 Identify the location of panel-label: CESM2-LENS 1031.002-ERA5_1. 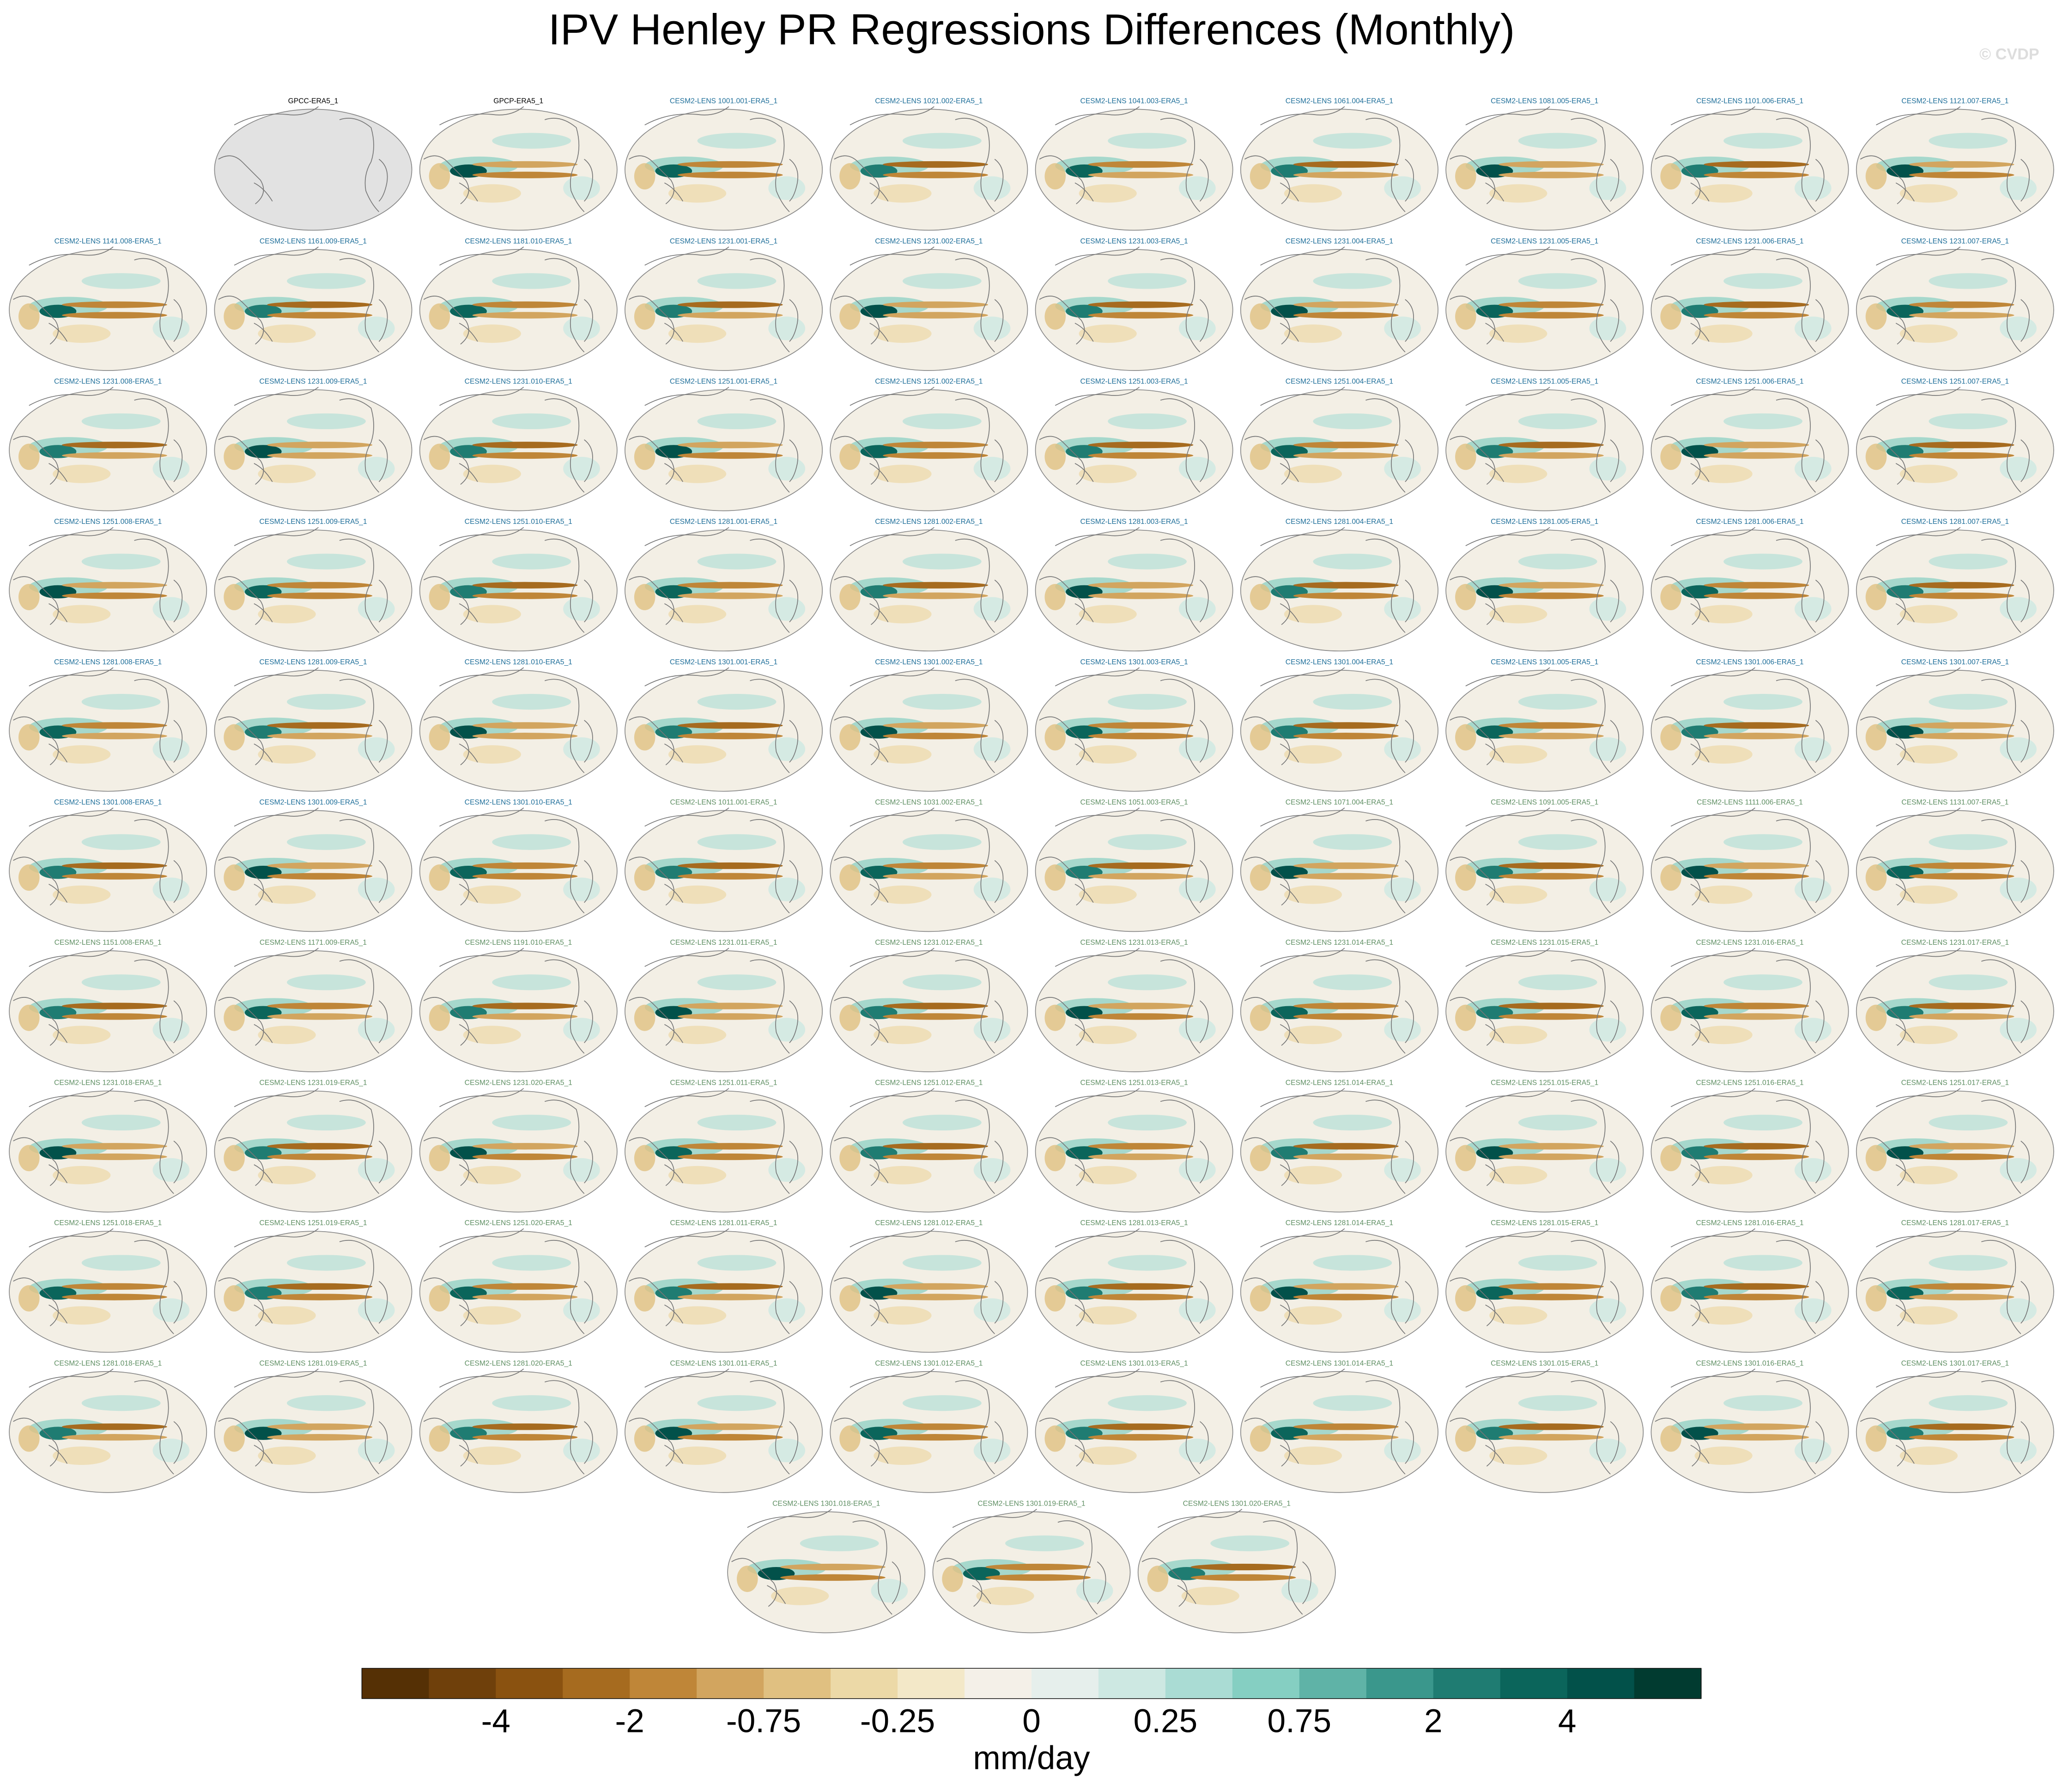
(929, 802).